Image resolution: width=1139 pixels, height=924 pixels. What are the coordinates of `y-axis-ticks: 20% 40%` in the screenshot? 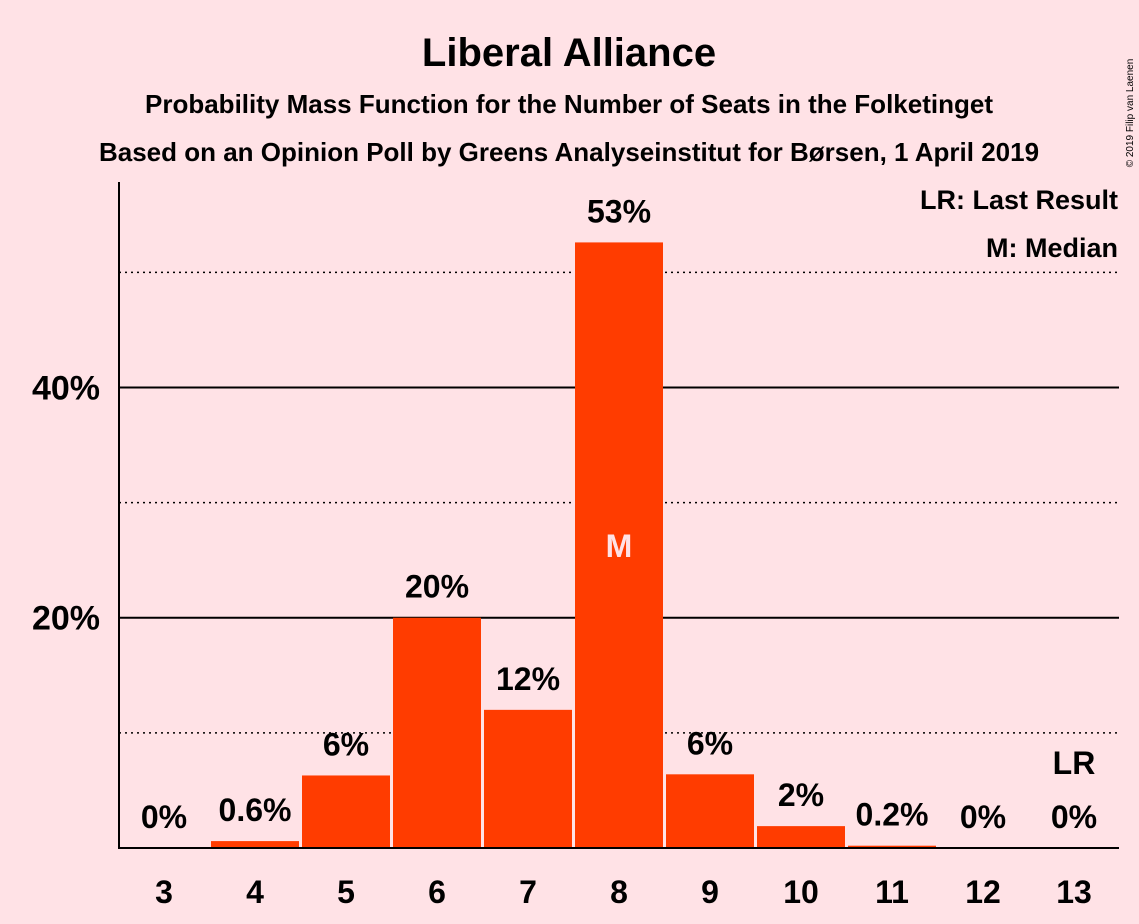 It's located at (66, 503).